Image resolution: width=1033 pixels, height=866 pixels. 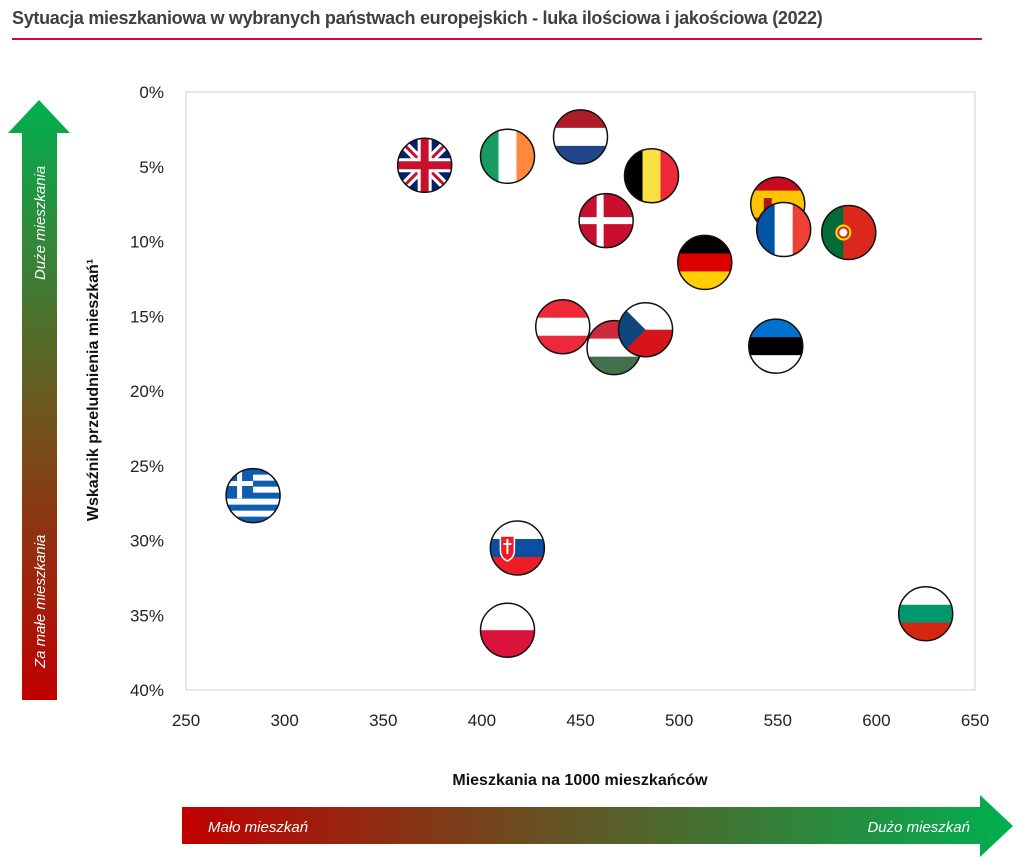 I want to click on y-tick-label: 5%, so click(x=151, y=167).